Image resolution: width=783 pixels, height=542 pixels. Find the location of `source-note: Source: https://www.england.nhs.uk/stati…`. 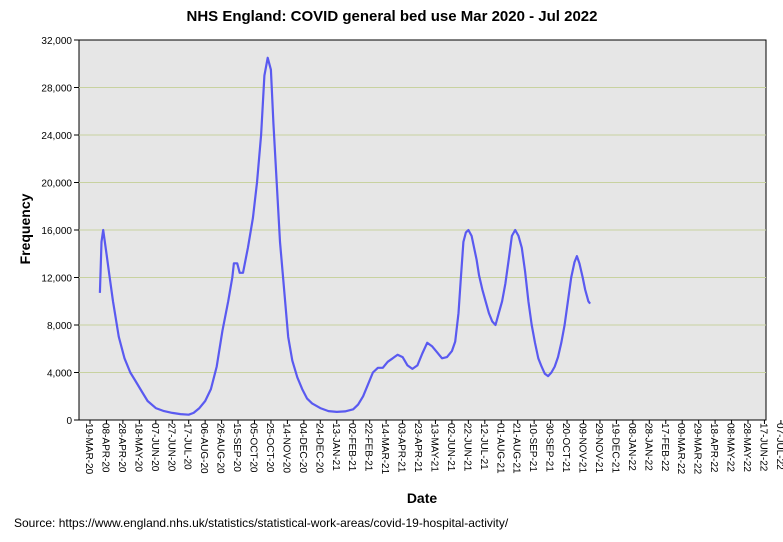

source-note: Source: https://www.england.nhs.uk/stati… is located at coordinates (261, 523).